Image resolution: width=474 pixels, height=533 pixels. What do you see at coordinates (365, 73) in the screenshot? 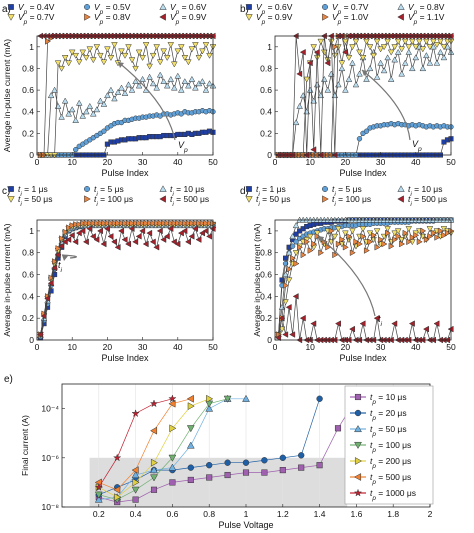
I see `arrow-head` at bounding box center [365, 73].